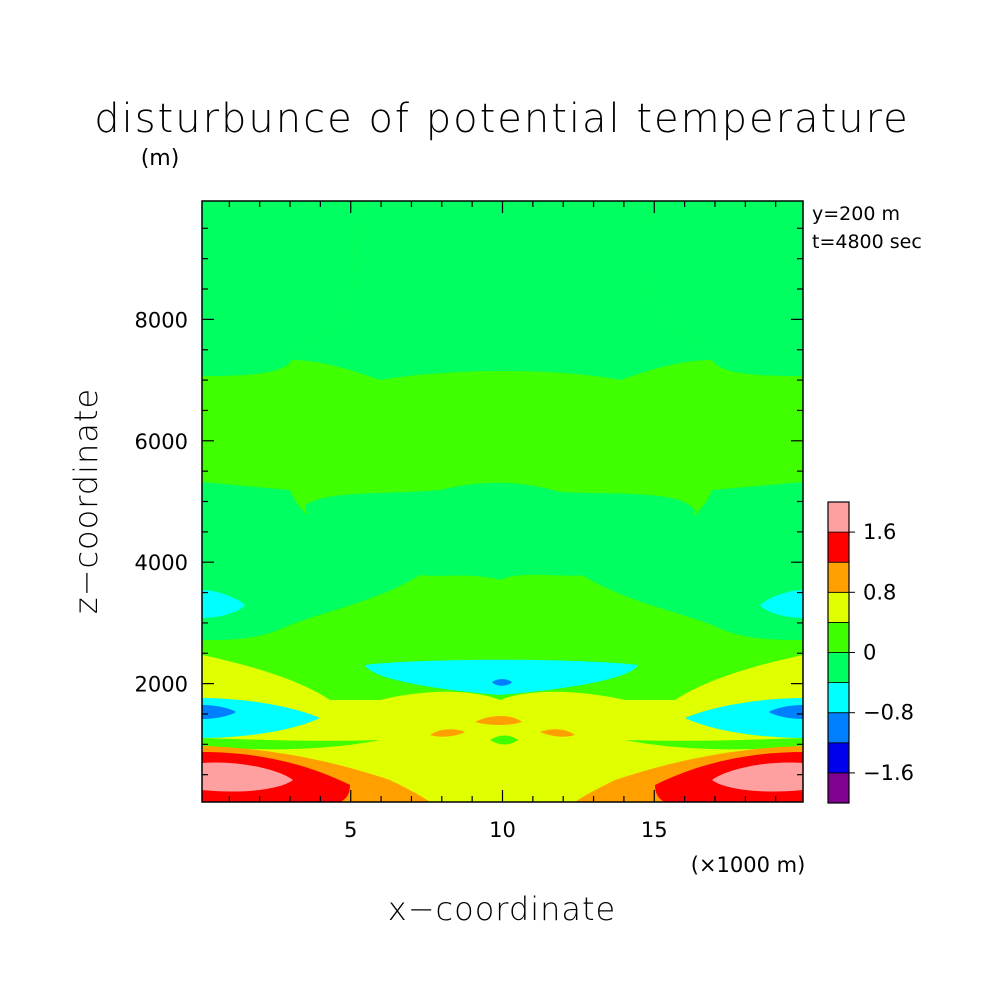 The height and width of the screenshot is (1004, 1004). What do you see at coordinates (311, 561) in the screenshot?
I see `mid-level-band-left` at bounding box center [311, 561].